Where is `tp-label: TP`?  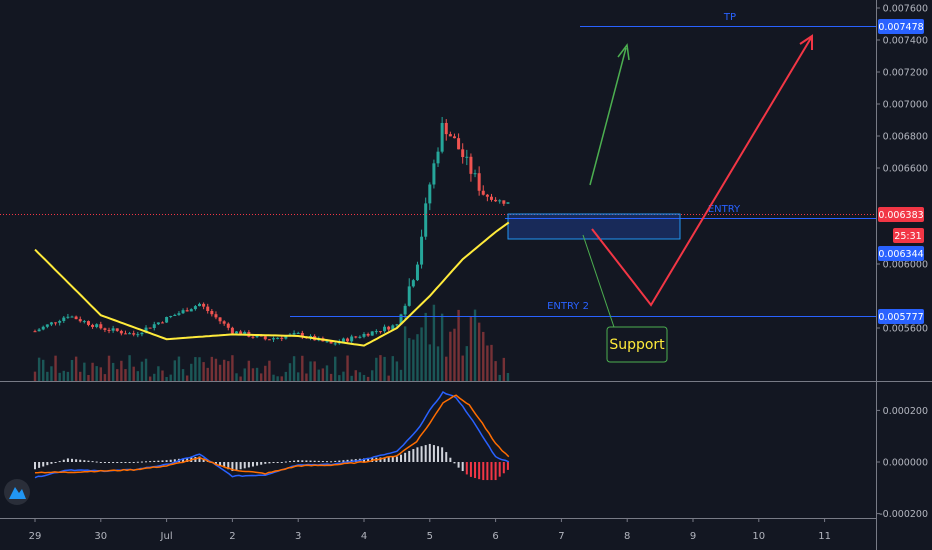
tp-label: TP is located at coordinates (729, 17).